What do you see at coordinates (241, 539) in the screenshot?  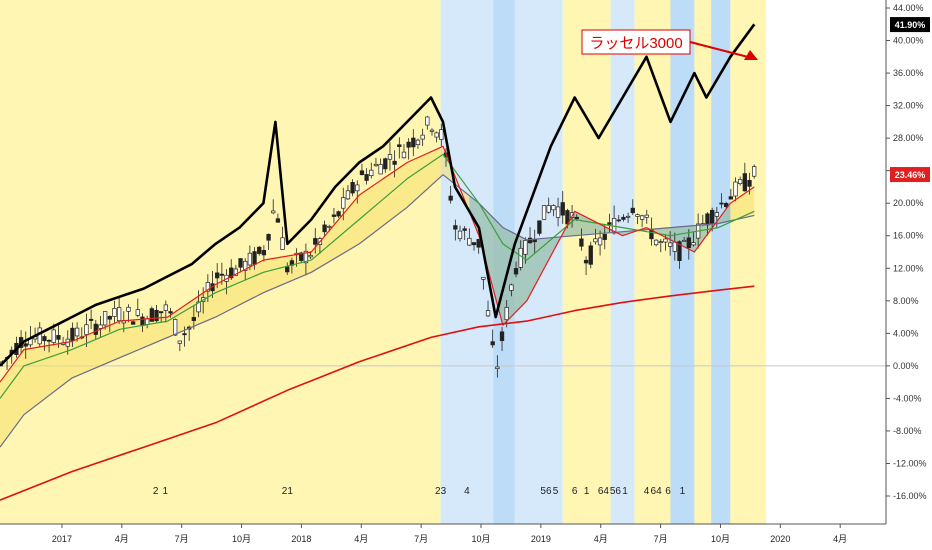 I see `x-tick-label: 10月` at bounding box center [241, 539].